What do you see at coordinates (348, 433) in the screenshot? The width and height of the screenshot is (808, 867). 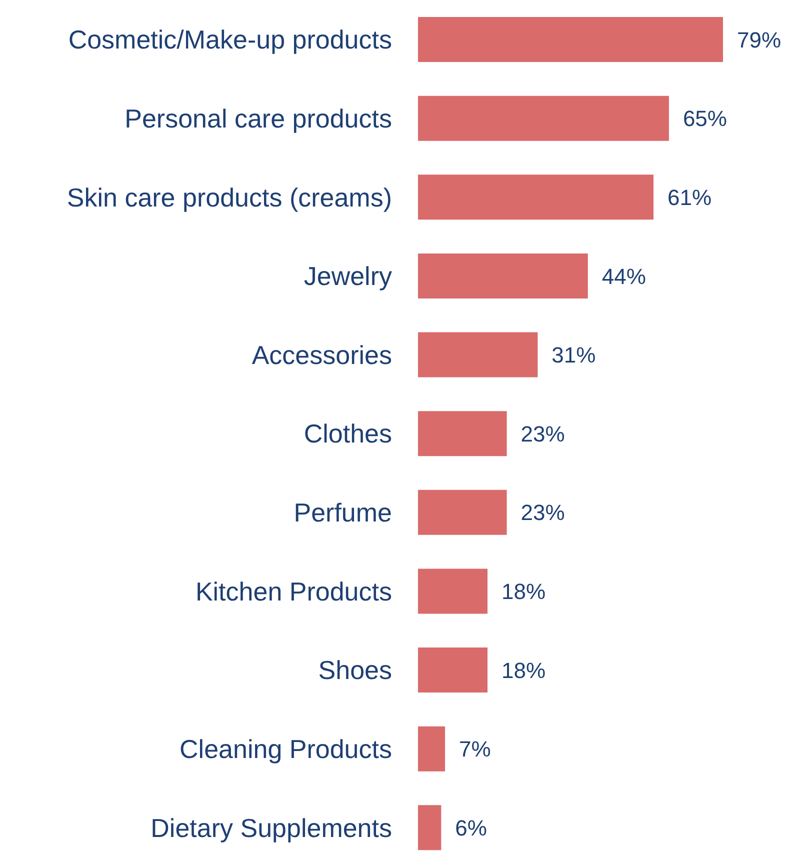 I see `y-tick-label: Clothes` at bounding box center [348, 433].